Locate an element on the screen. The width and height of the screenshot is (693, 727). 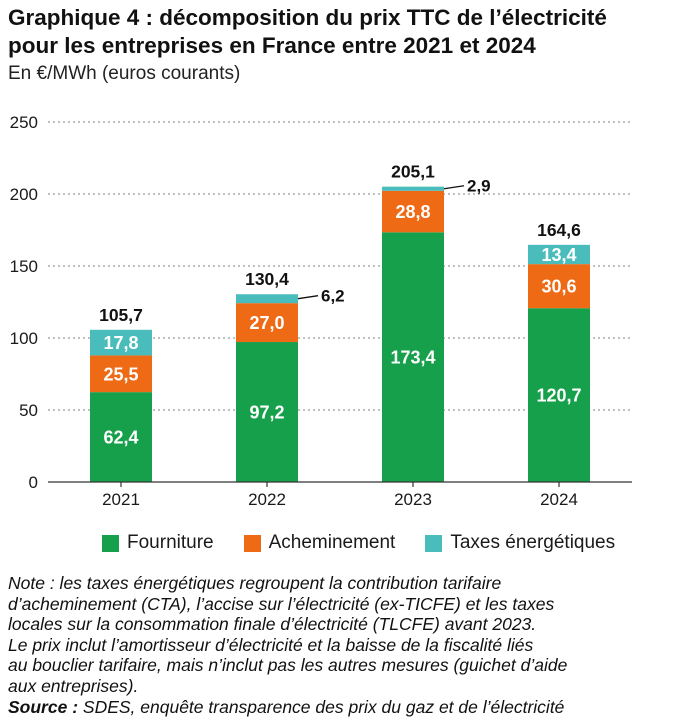
data-label: 13,4 is located at coordinates (558, 255).